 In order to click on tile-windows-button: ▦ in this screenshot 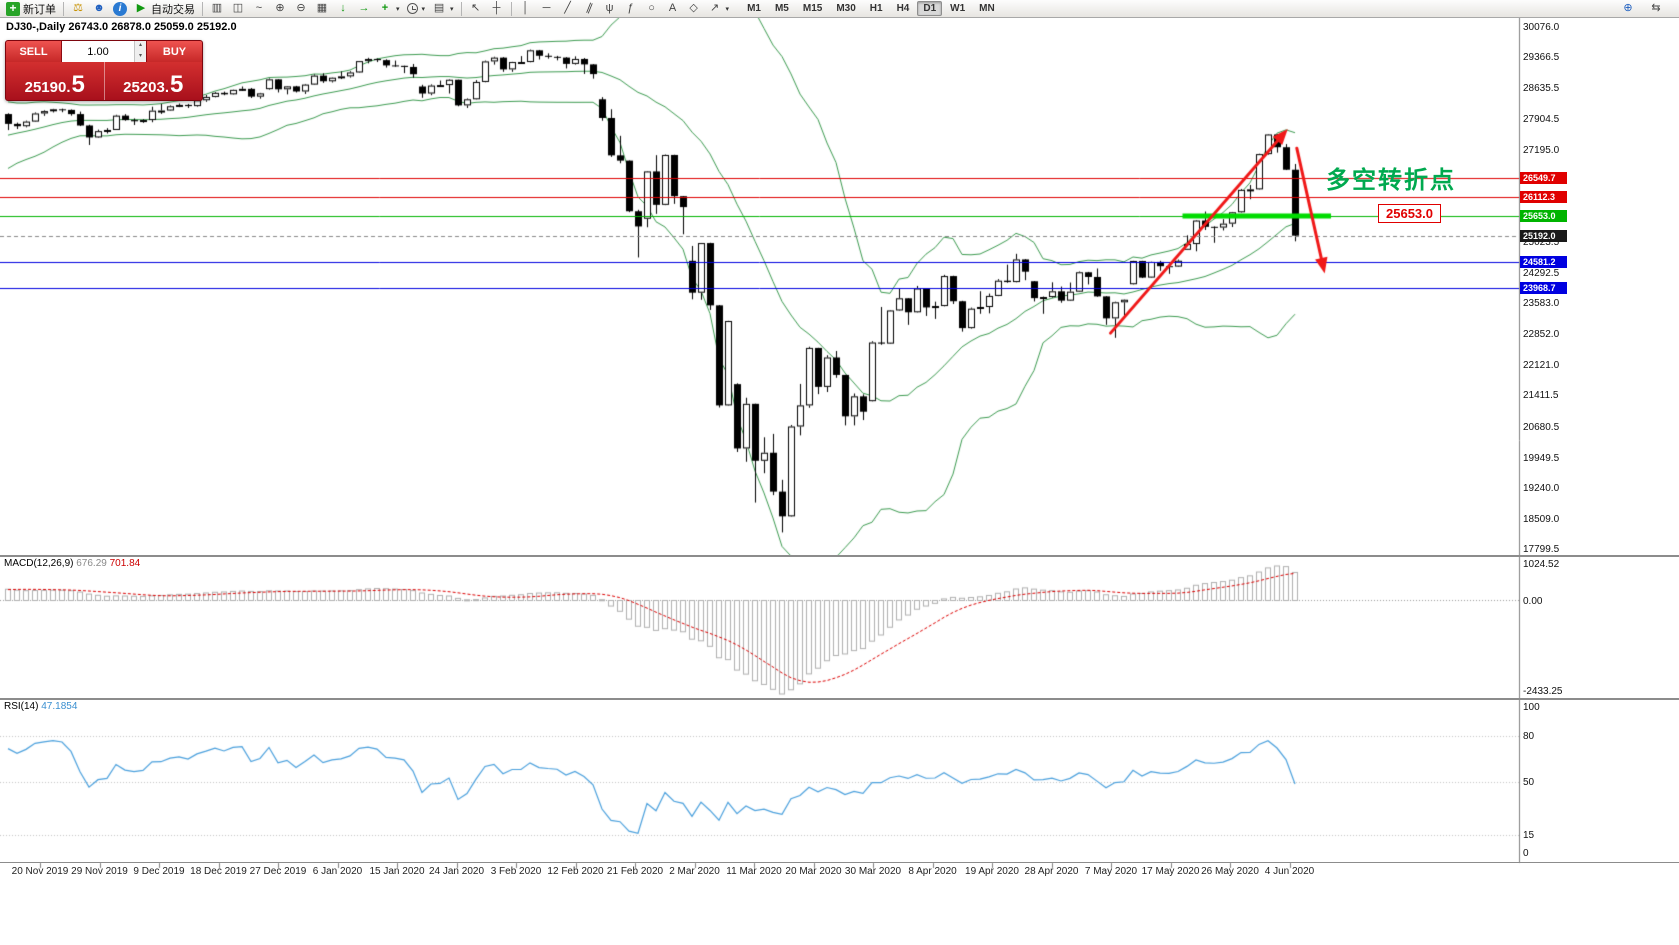, I will do `click(322, 9)`.